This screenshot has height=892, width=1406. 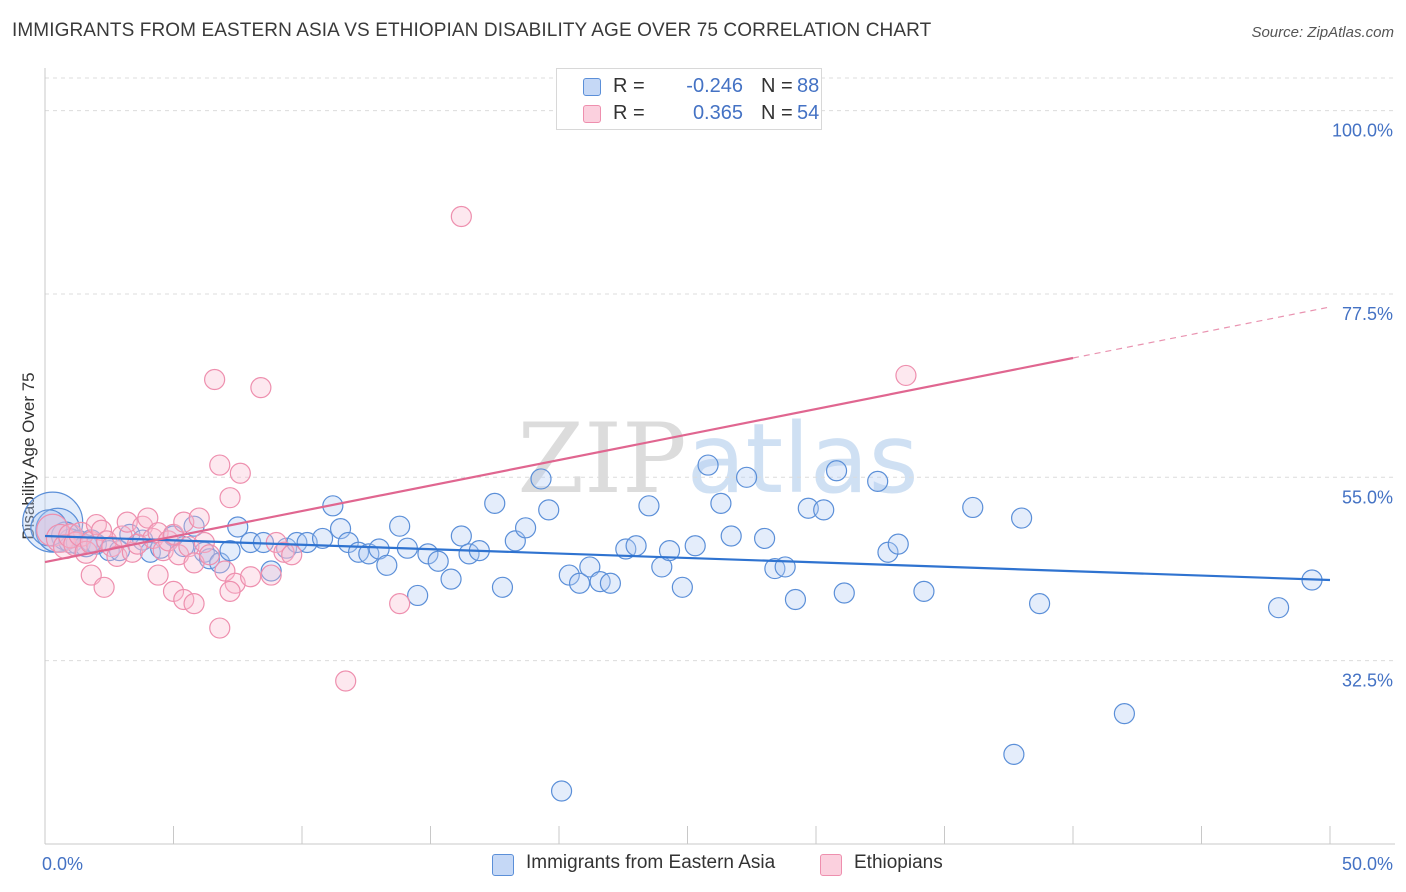 I want to click on trend-line-extension, so click(x=1201, y=332).